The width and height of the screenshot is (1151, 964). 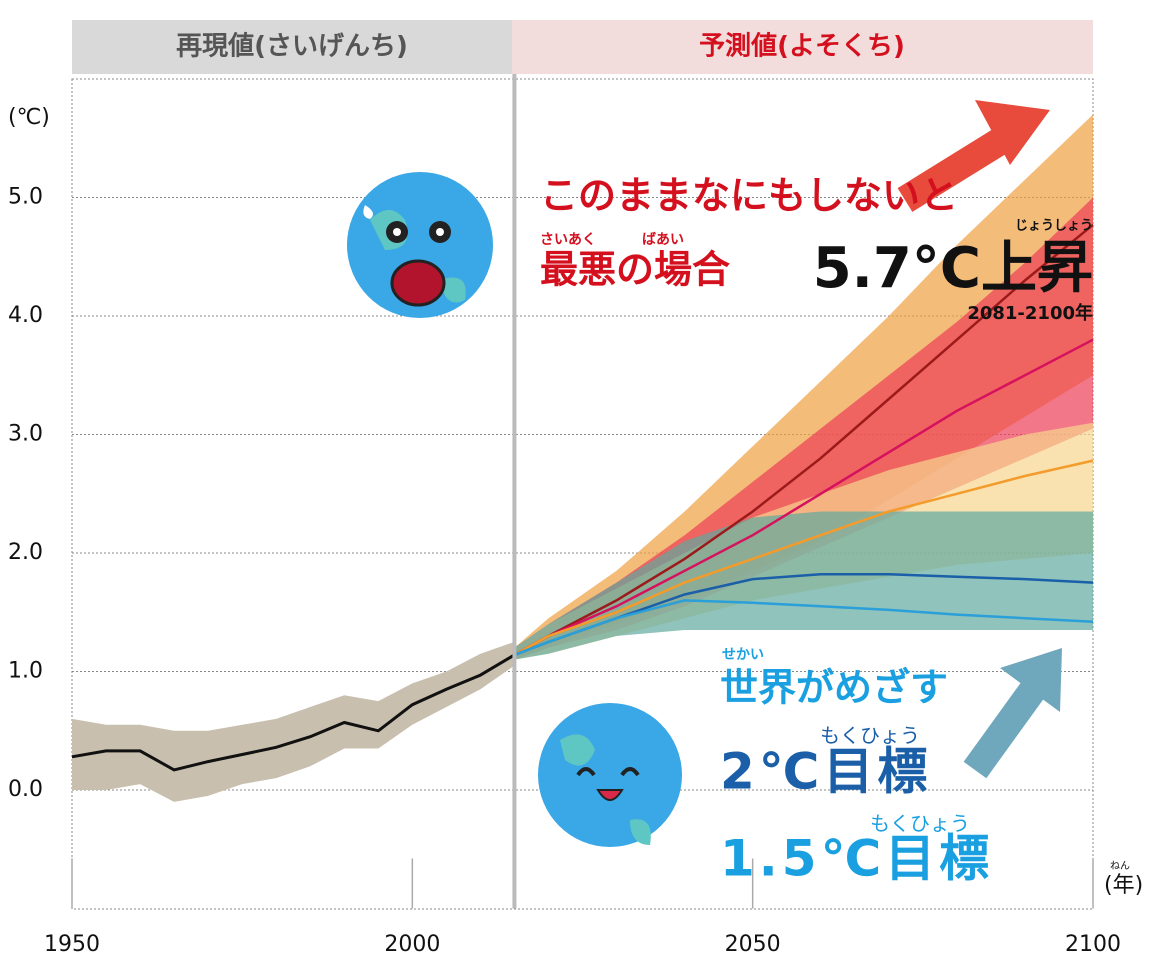 I want to click on header-left-bg, so click(x=292, y=47).